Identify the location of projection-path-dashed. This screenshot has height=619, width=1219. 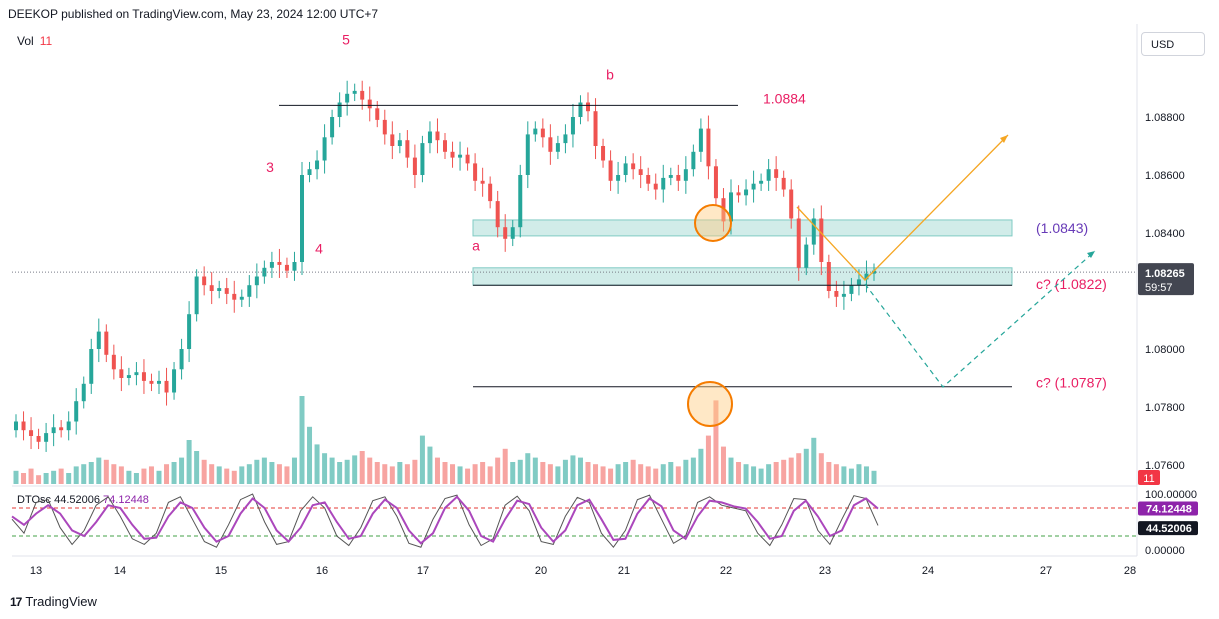
(980, 319).